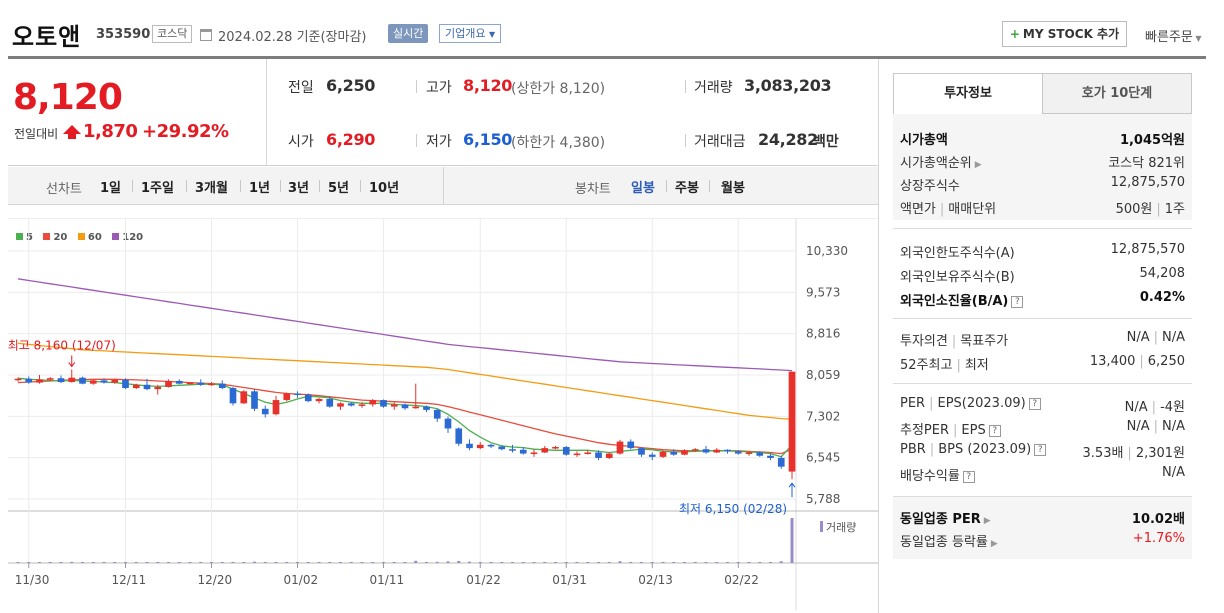  What do you see at coordinates (465, 33) in the screenshot?
I see `company-overview-label: 기업개요` at bounding box center [465, 33].